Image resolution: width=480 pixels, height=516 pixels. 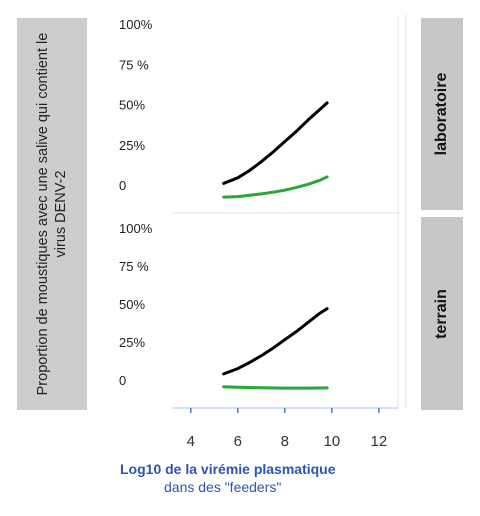 What do you see at coordinates (191, 441) in the screenshot?
I see `x-tick-label: 4` at bounding box center [191, 441].